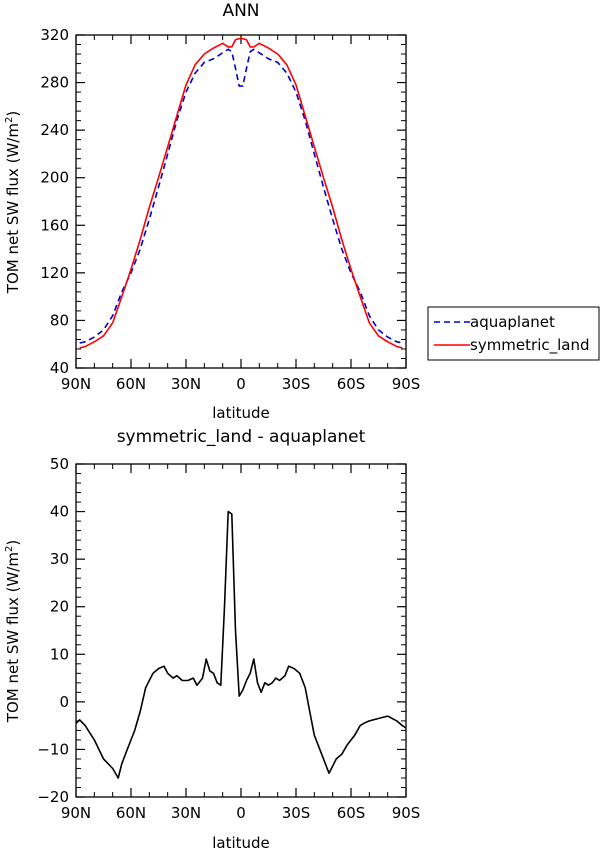  Describe the element at coordinates (13, 543) in the screenshot. I see `bottom-y-axis-label-end: )` at that location.